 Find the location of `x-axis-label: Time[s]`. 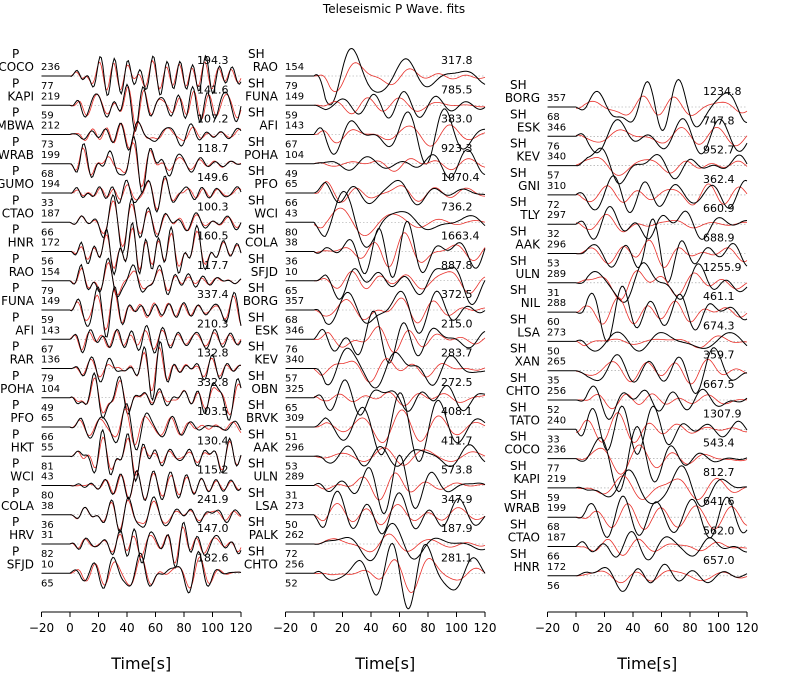

x-axis-label: Time[s] is located at coordinates (140, 663).